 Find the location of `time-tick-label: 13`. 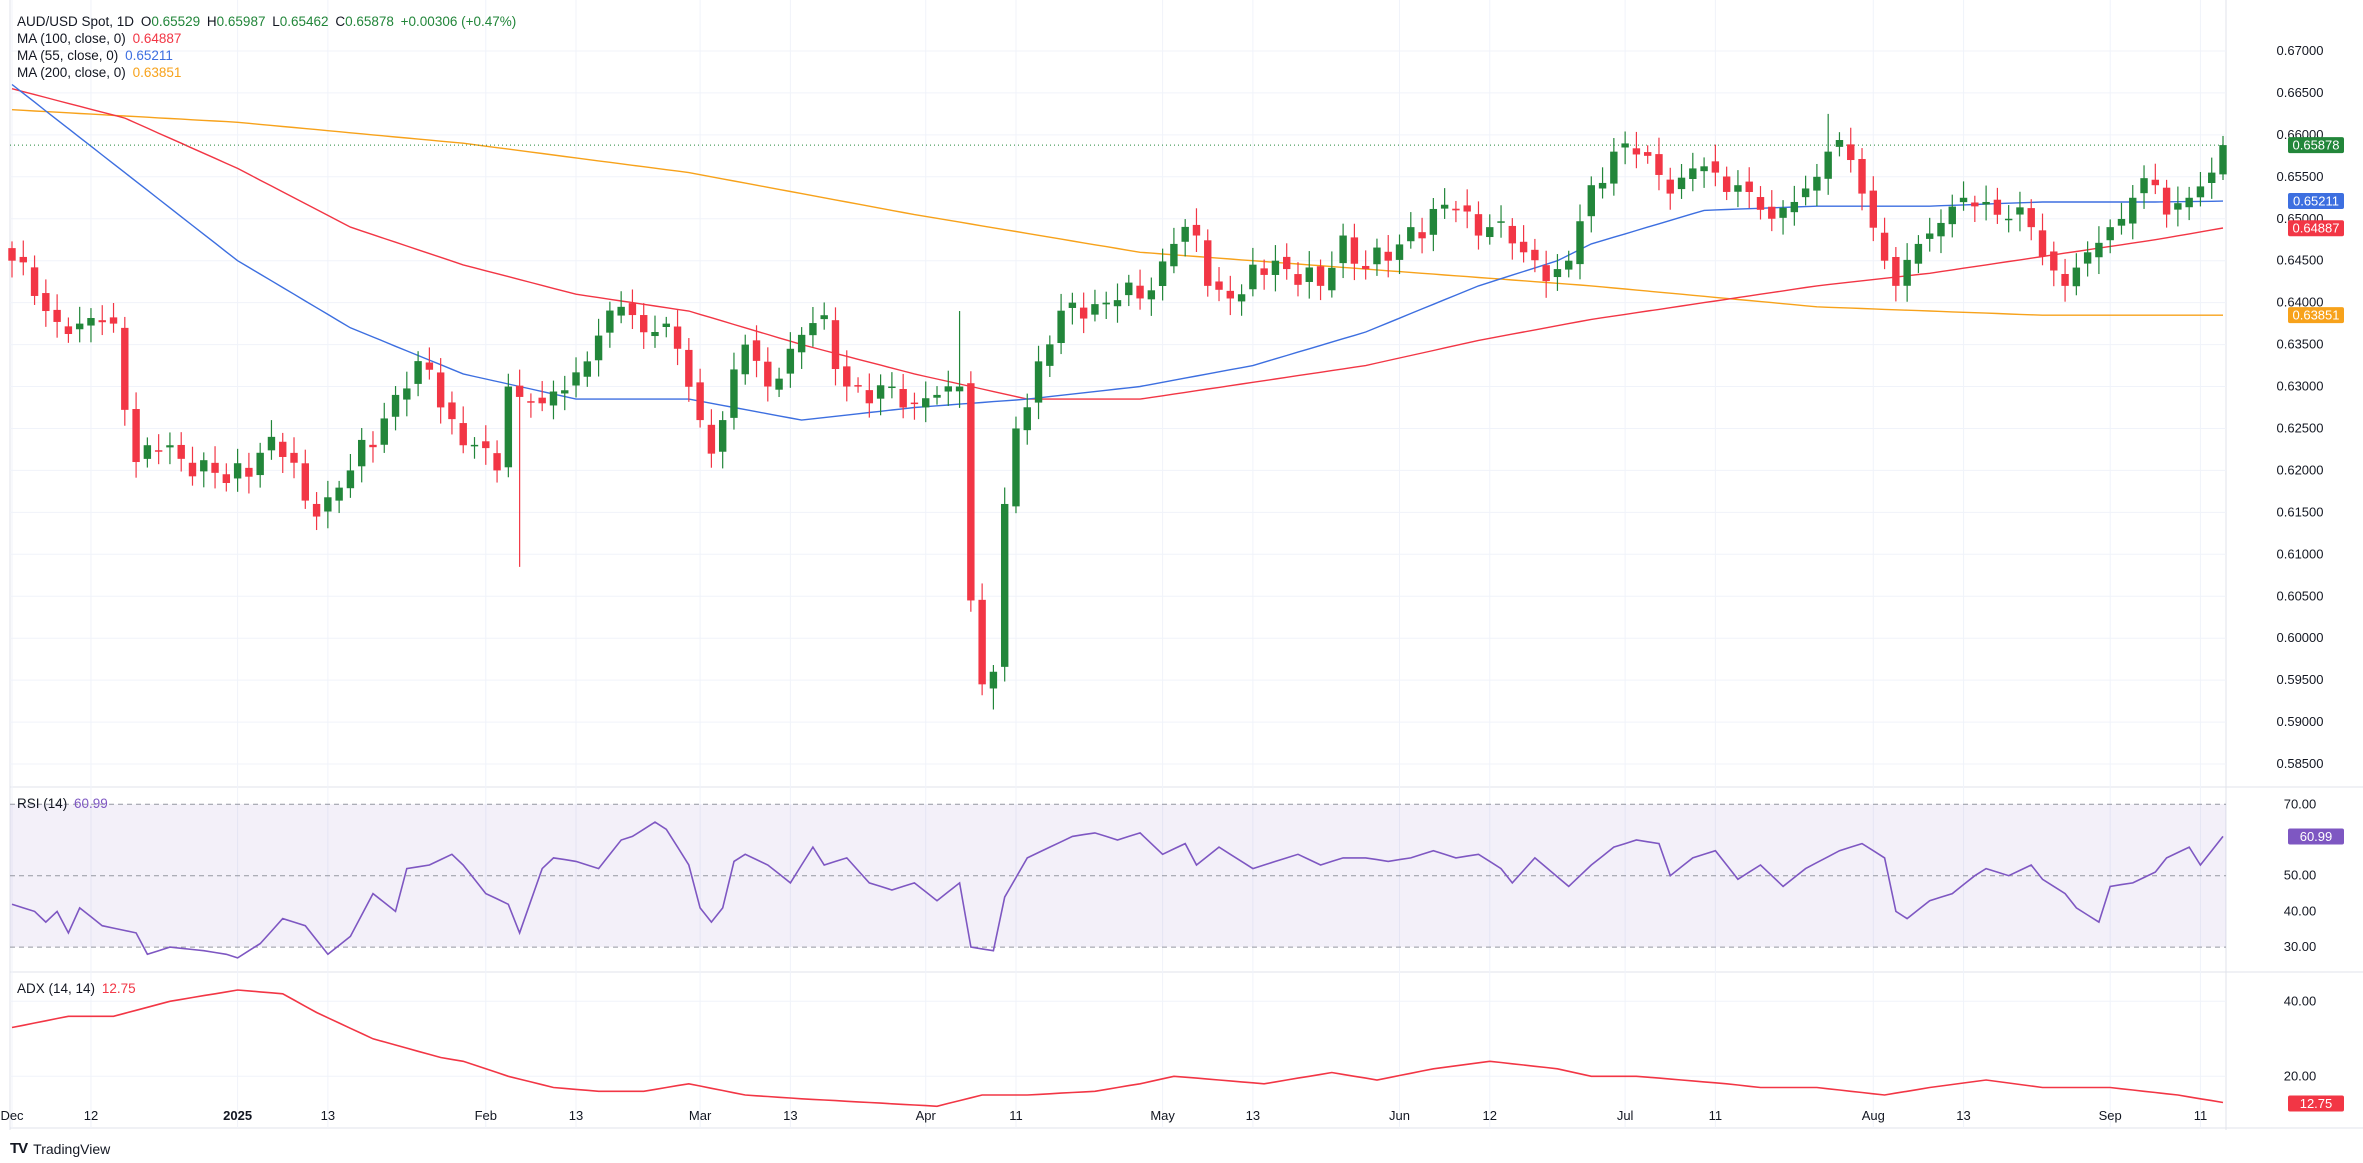

time-tick-label: 13 is located at coordinates (576, 1115).